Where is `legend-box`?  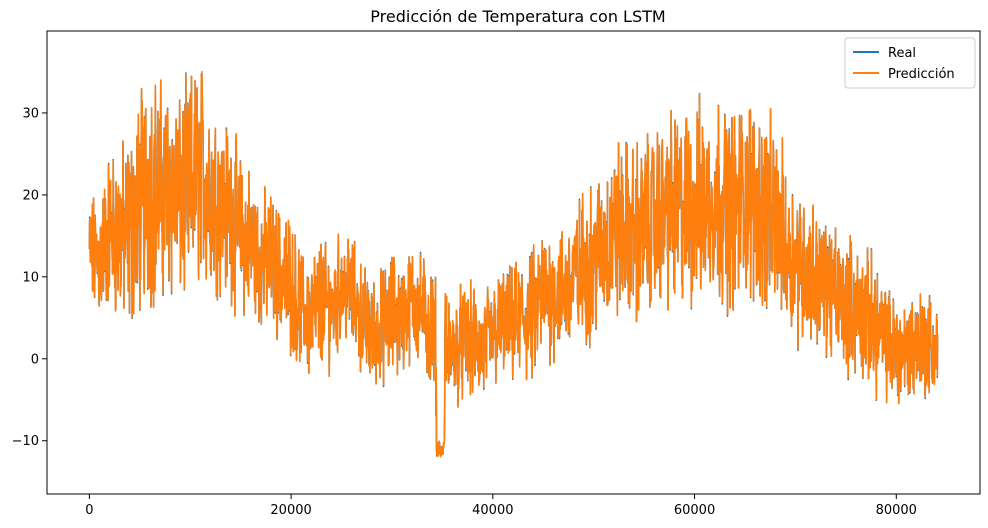 legend-box is located at coordinates (910, 63).